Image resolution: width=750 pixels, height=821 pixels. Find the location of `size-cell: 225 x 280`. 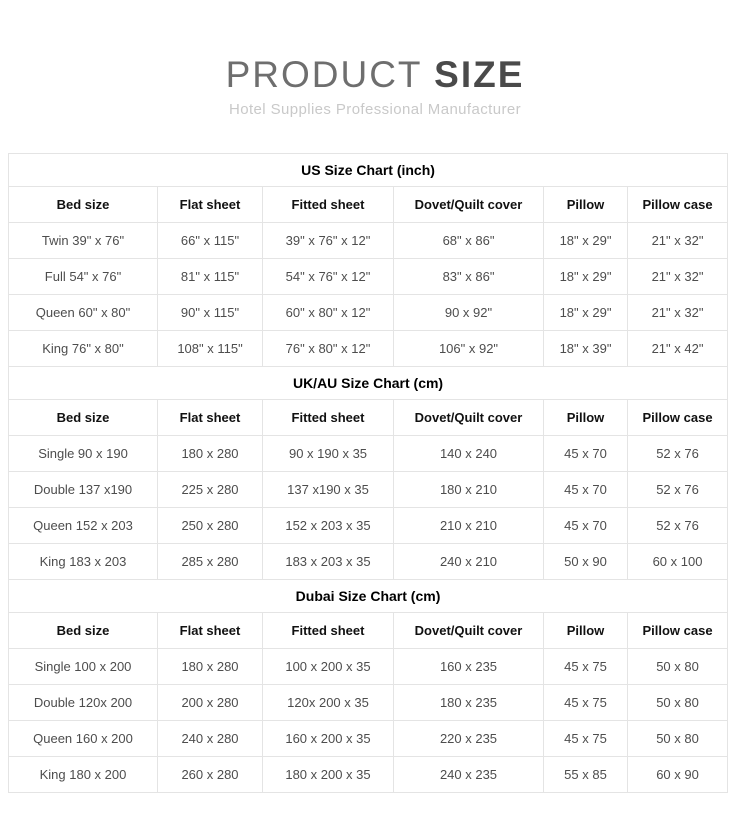

size-cell: 225 x 280 is located at coordinates (210, 489).